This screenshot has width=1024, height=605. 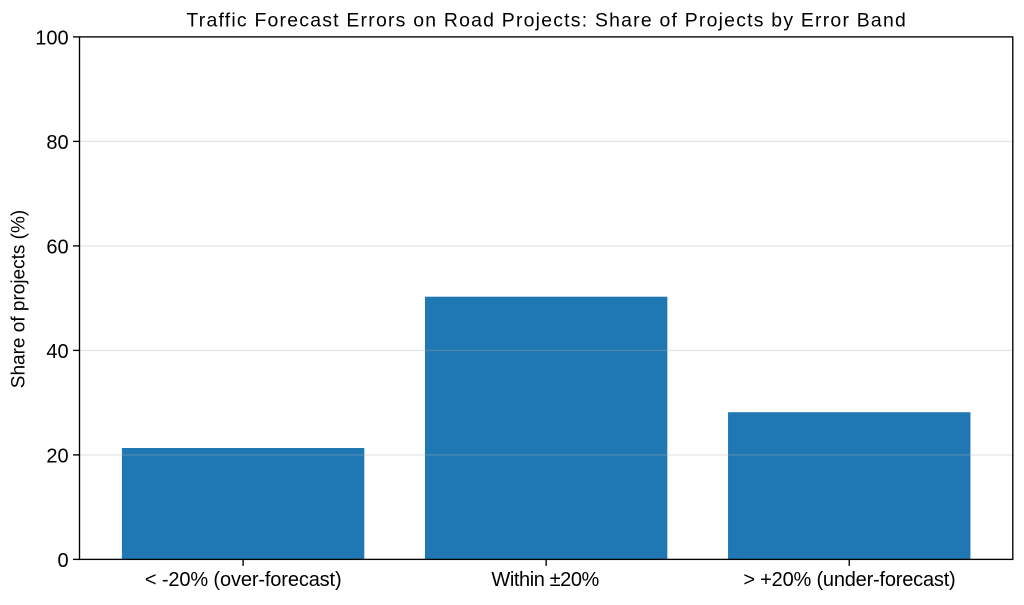 What do you see at coordinates (51, 39) in the screenshot?
I see `svg-text: 100` at bounding box center [51, 39].